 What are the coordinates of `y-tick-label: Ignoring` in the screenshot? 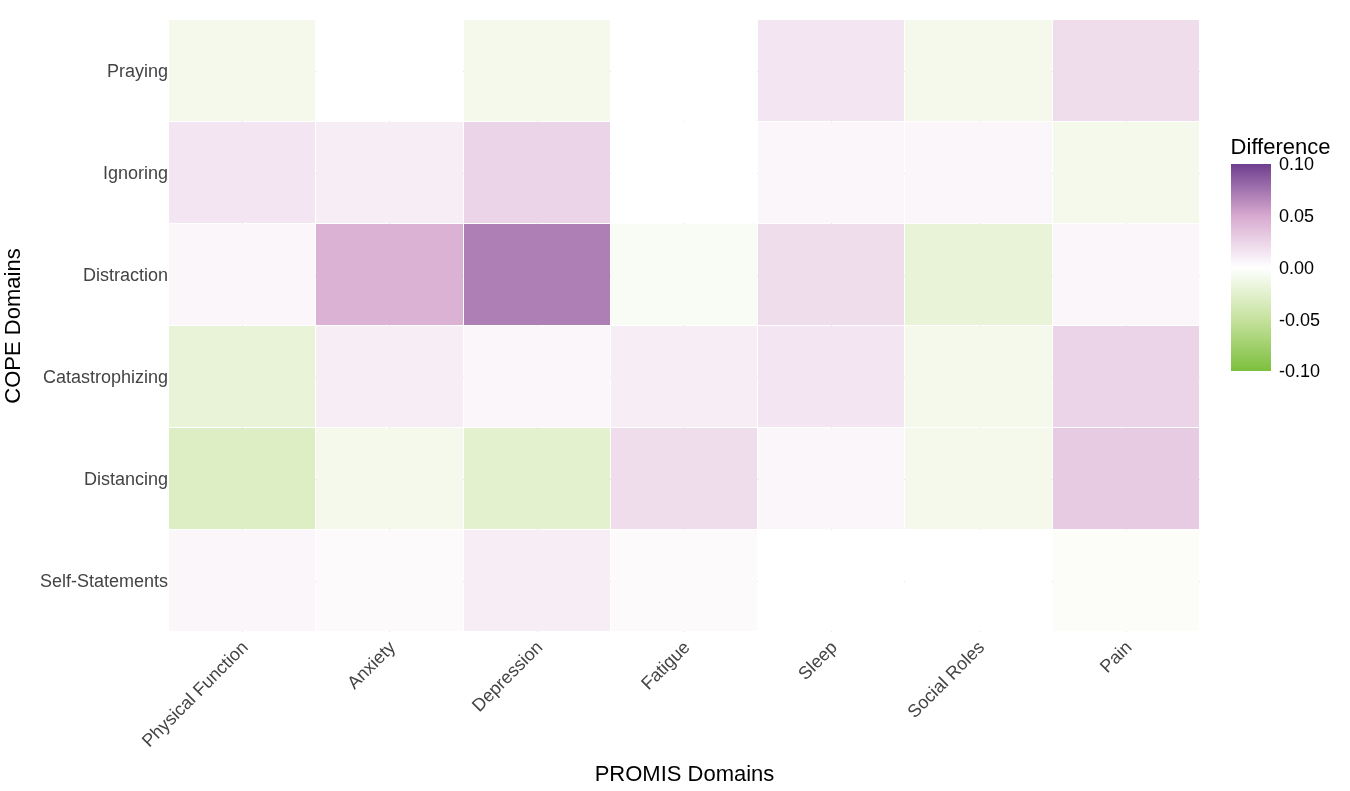 It's located at (135, 173).